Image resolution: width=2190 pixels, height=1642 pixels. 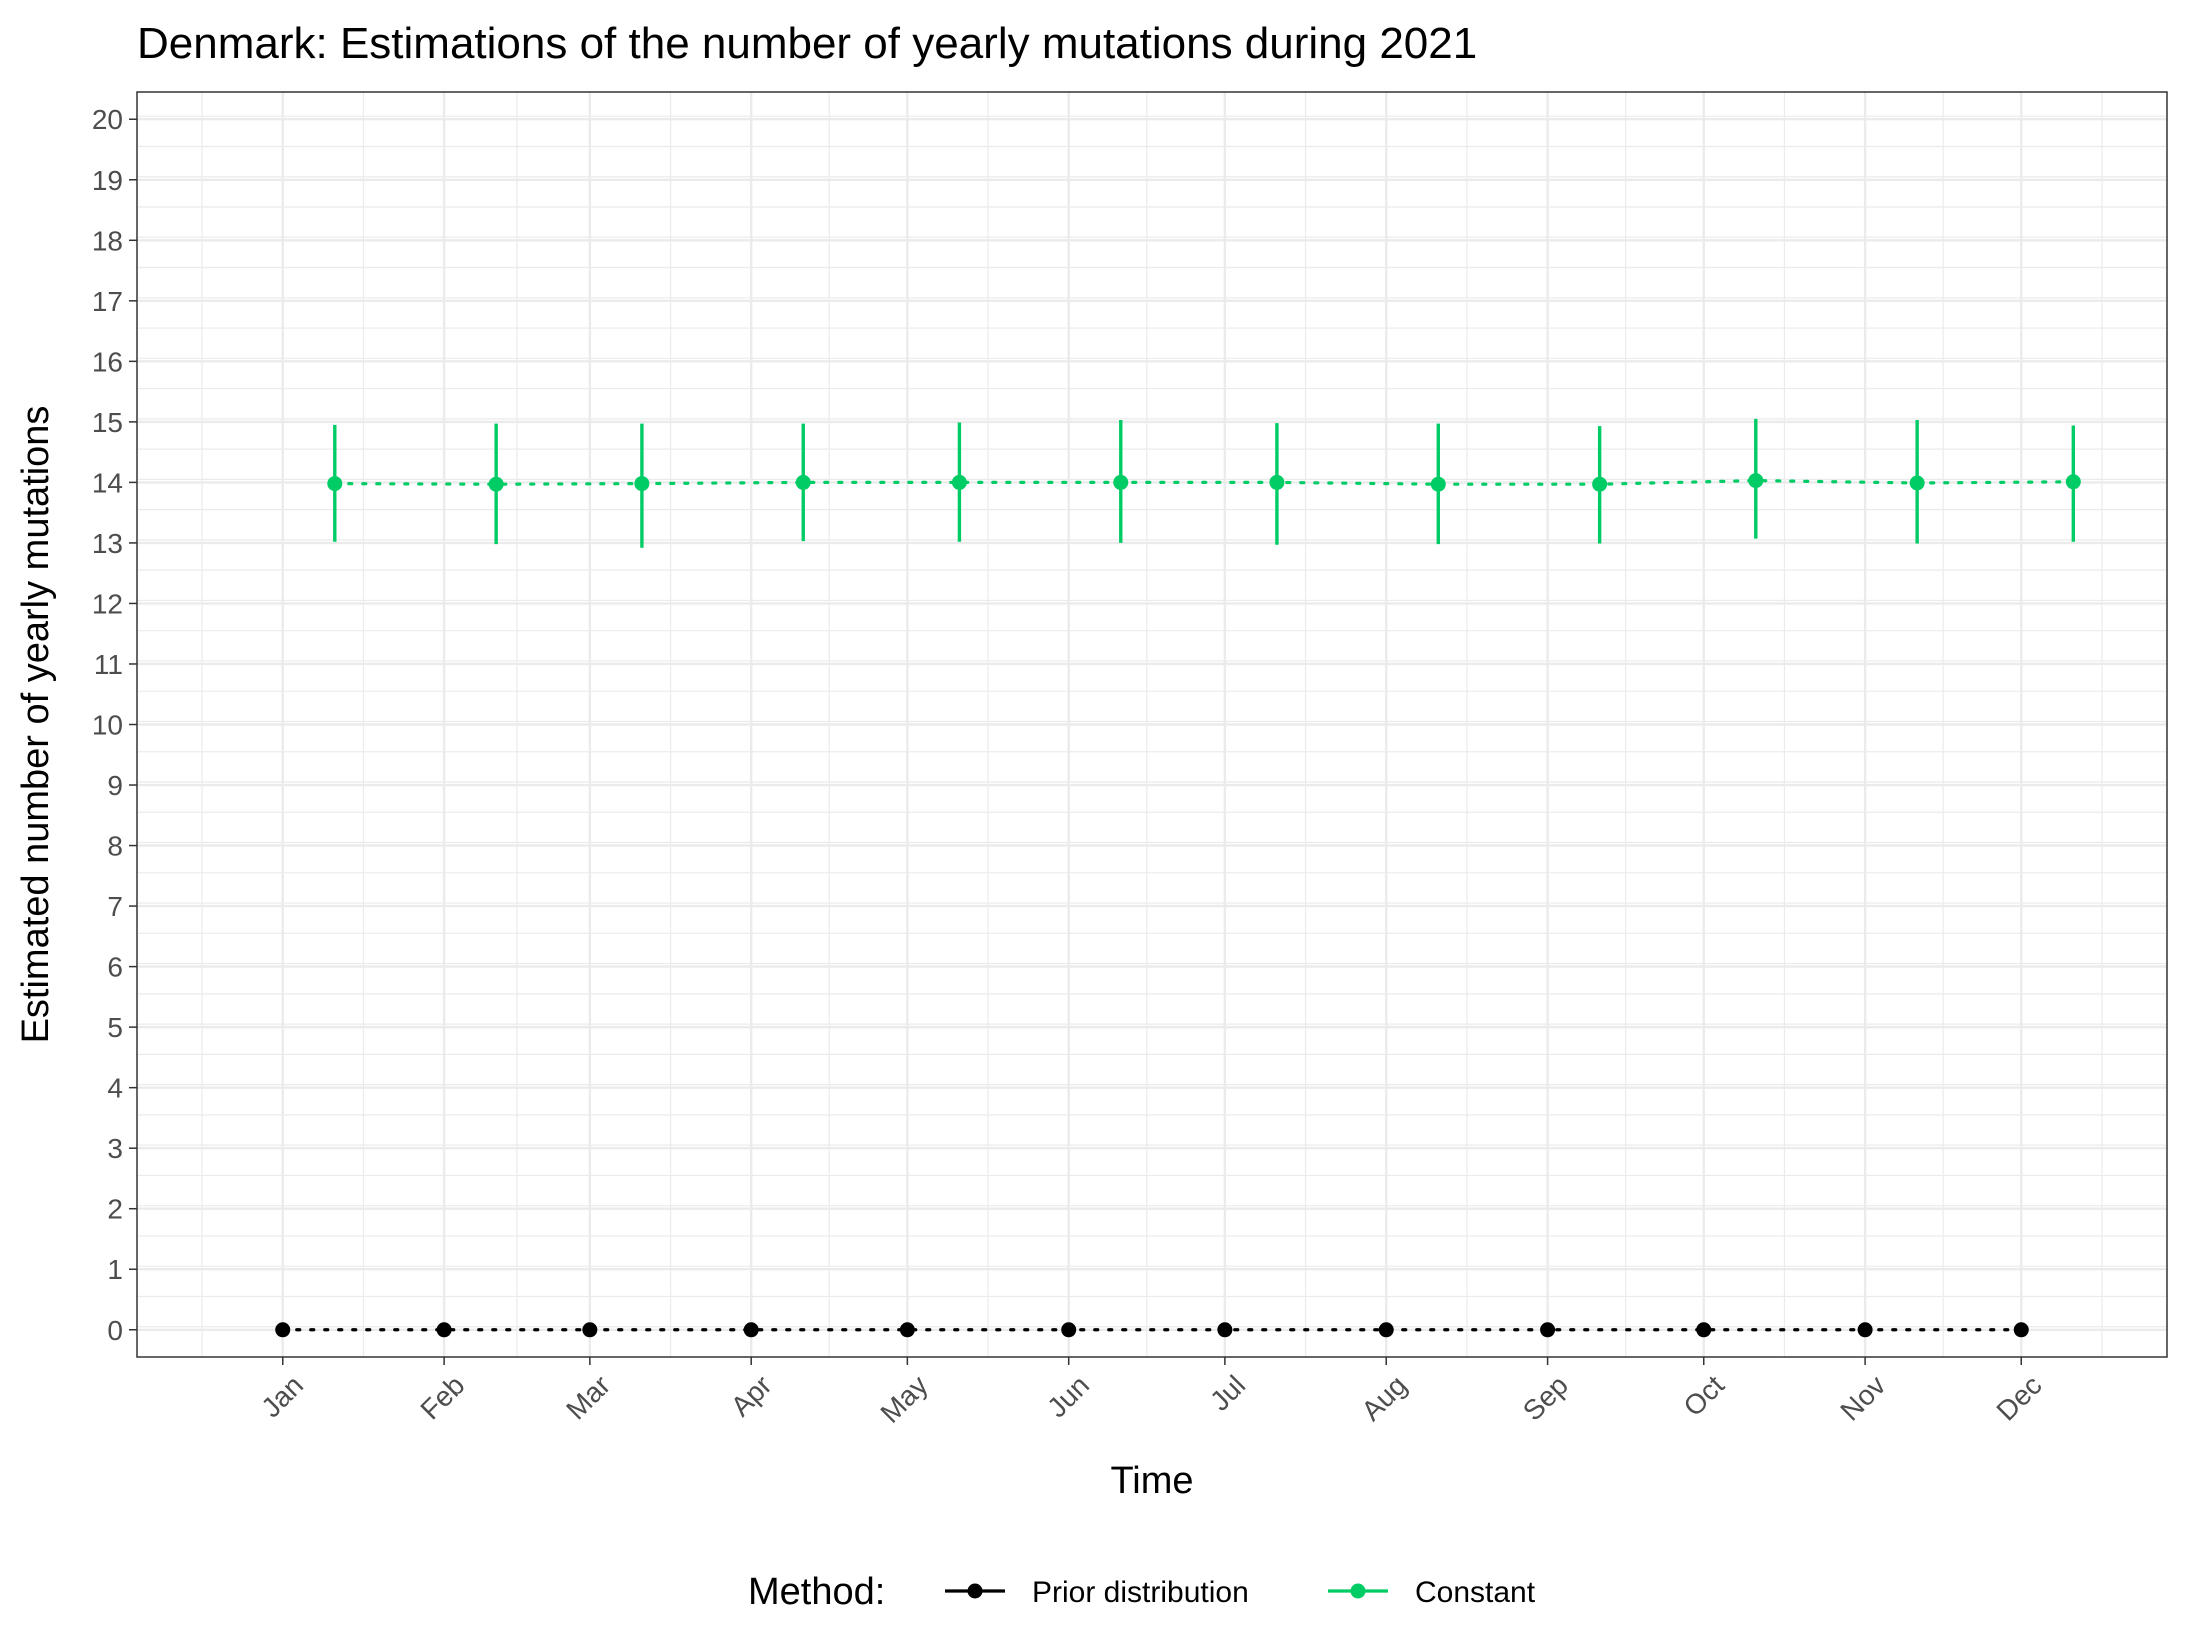 I want to click on y-axis-title: Estimated number of yearly mutations, so click(x=36, y=725).